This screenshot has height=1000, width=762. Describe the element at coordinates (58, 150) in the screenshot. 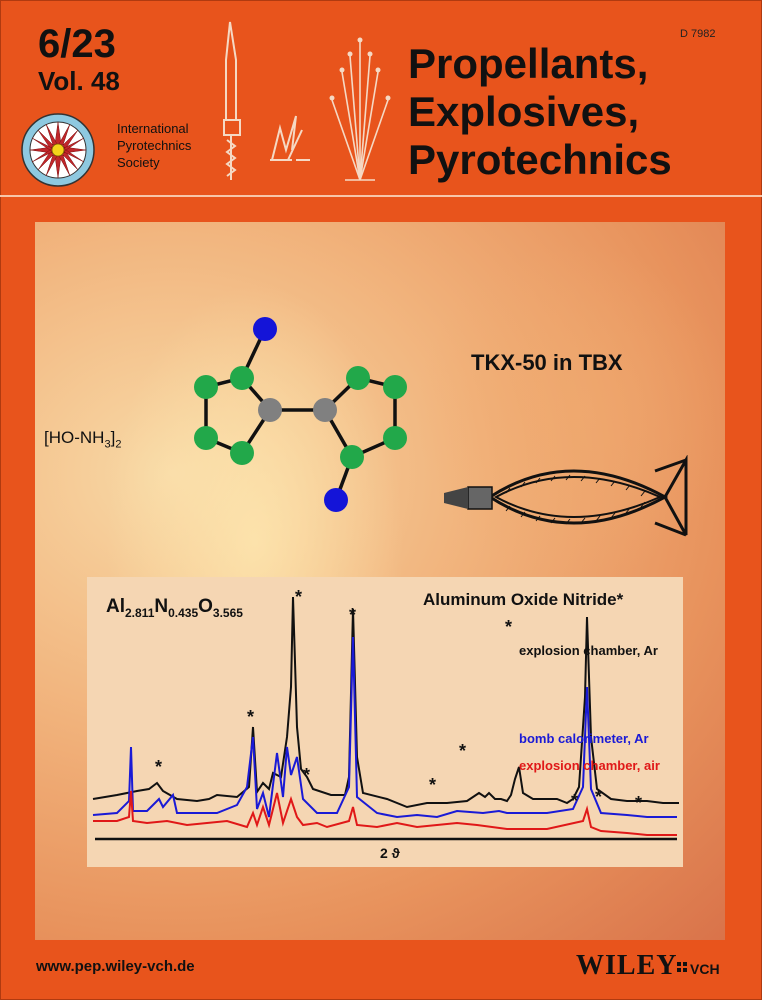

I see `society-logo-icon` at that location.